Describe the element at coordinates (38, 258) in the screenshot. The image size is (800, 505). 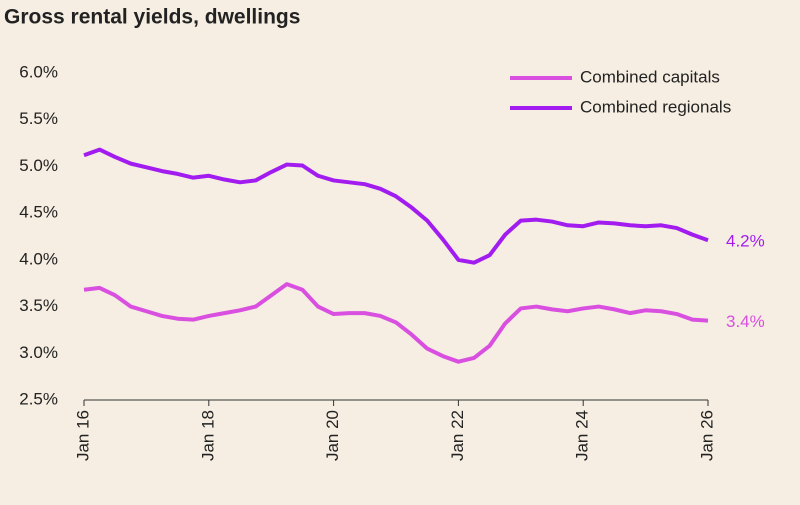
I see `y-tick-label: 4.0%` at that location.